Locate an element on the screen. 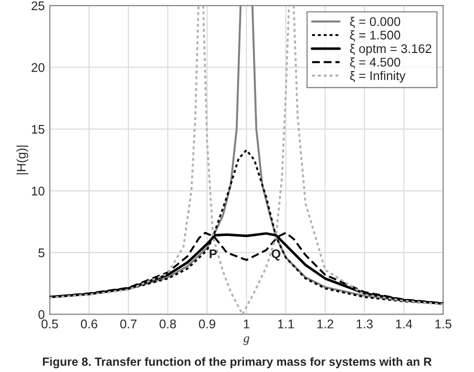 The width and height of the screenshot is (474, 372). x-tick-label: 1 is located at coordinates (247, 324).